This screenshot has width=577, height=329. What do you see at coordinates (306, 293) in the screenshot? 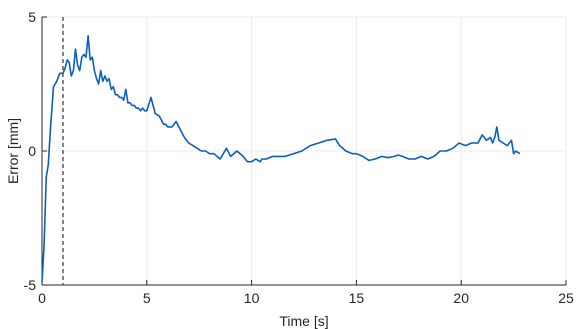
I see `x-axis-ticks: 0 5 10 15 20 25` at bounding box center [306, 293].